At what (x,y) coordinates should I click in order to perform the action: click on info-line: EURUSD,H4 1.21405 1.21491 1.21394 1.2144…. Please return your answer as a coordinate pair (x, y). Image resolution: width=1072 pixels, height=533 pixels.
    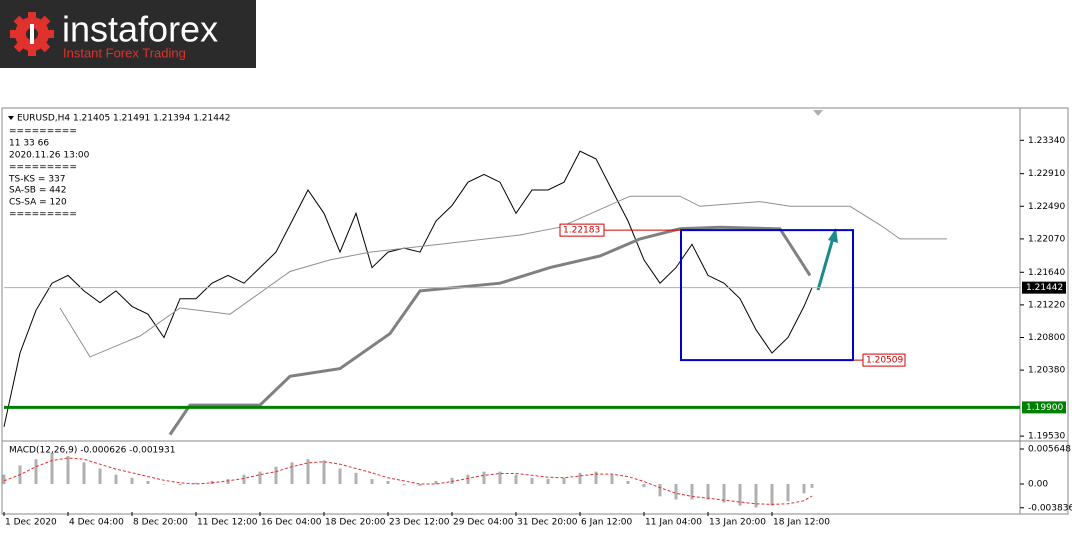
    Looking at the image, I should click on (123, 119).